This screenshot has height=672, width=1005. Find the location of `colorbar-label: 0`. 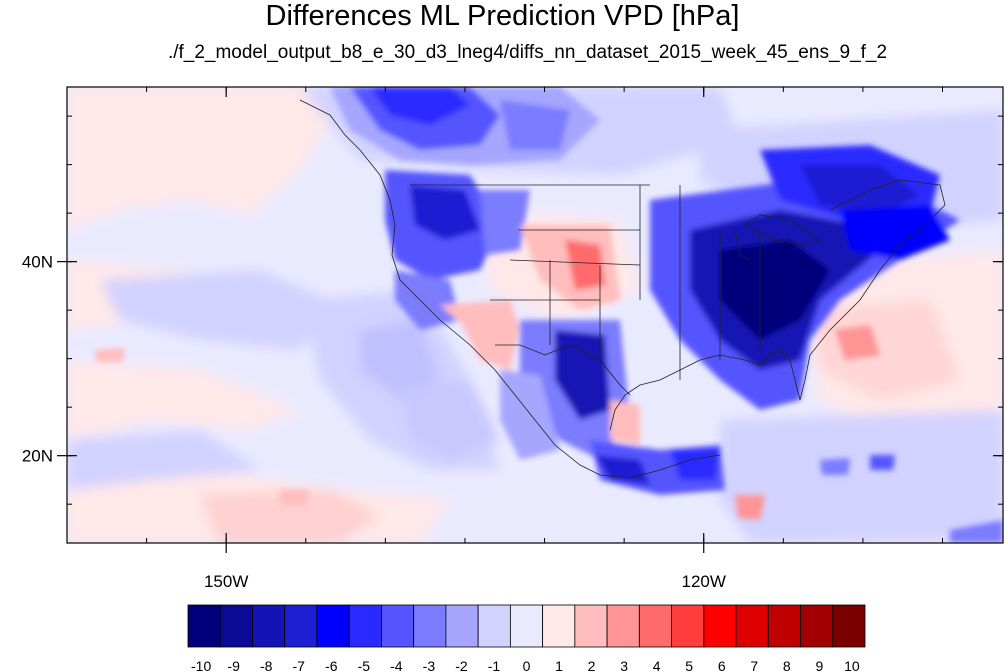

colorbar-label: 0 is located at coordinates (527, 665).